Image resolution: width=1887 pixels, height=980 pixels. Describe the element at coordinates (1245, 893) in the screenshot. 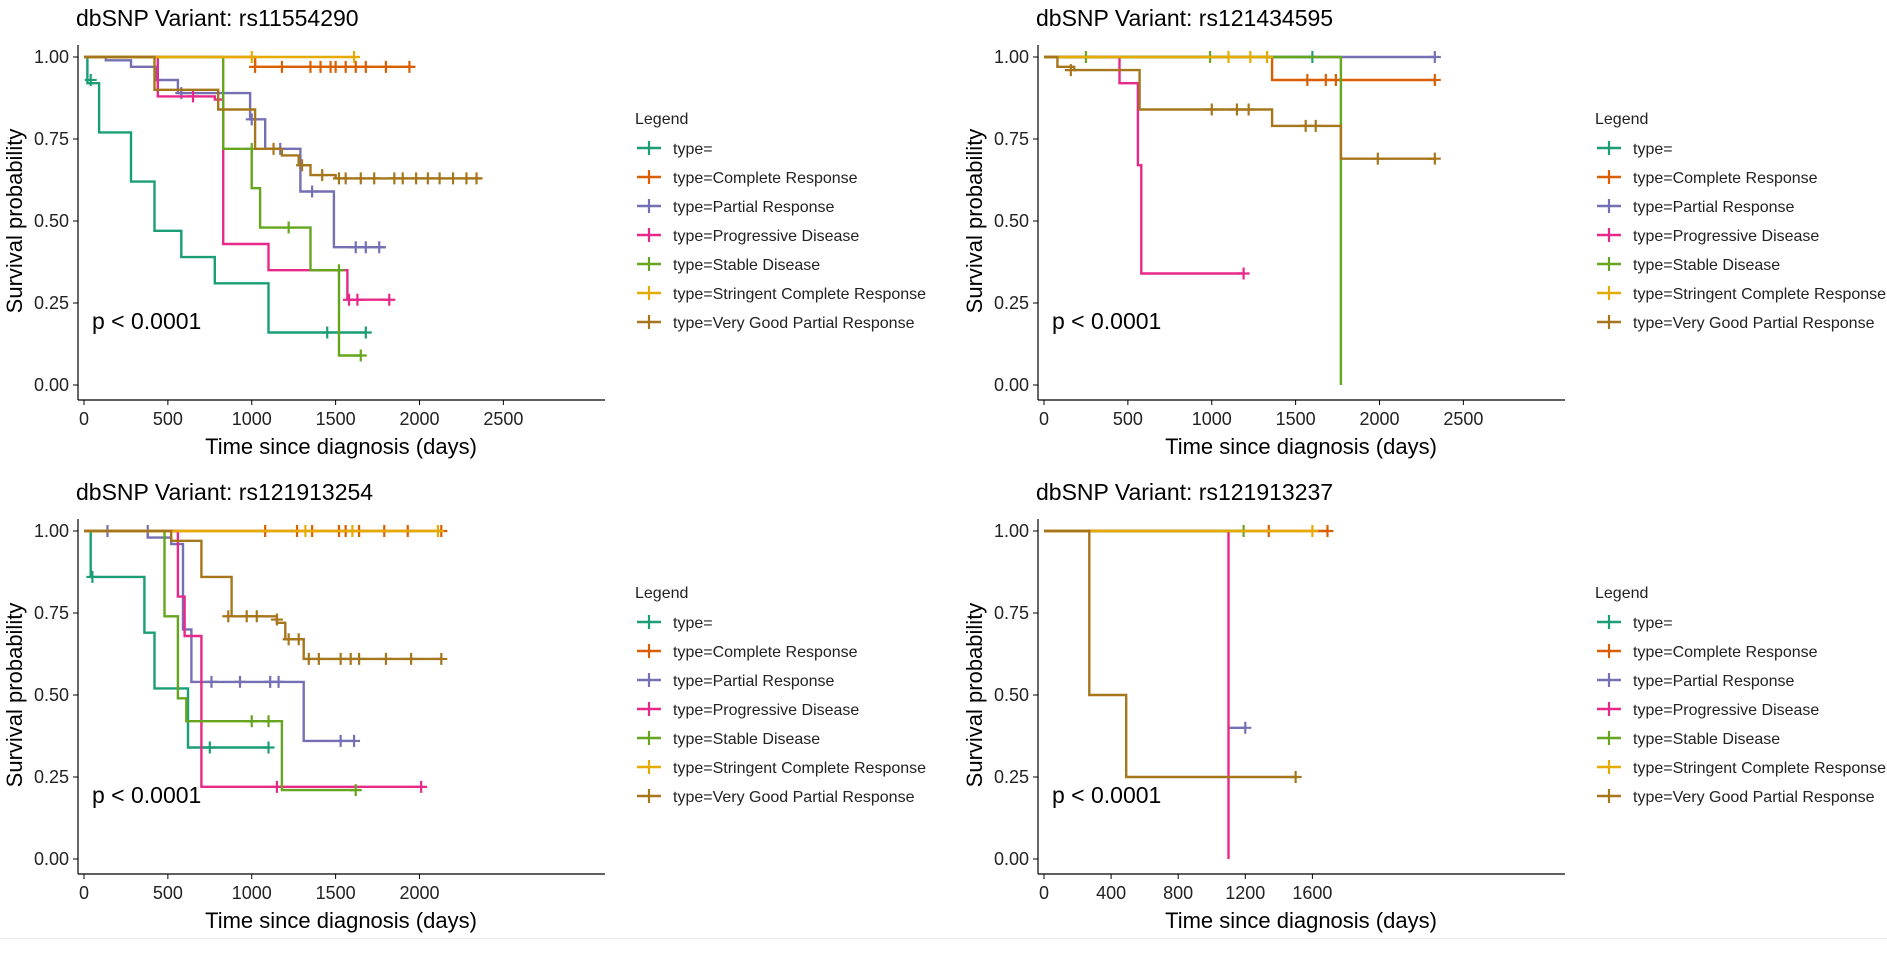

I see `x-tick-label: 1200` at that location.